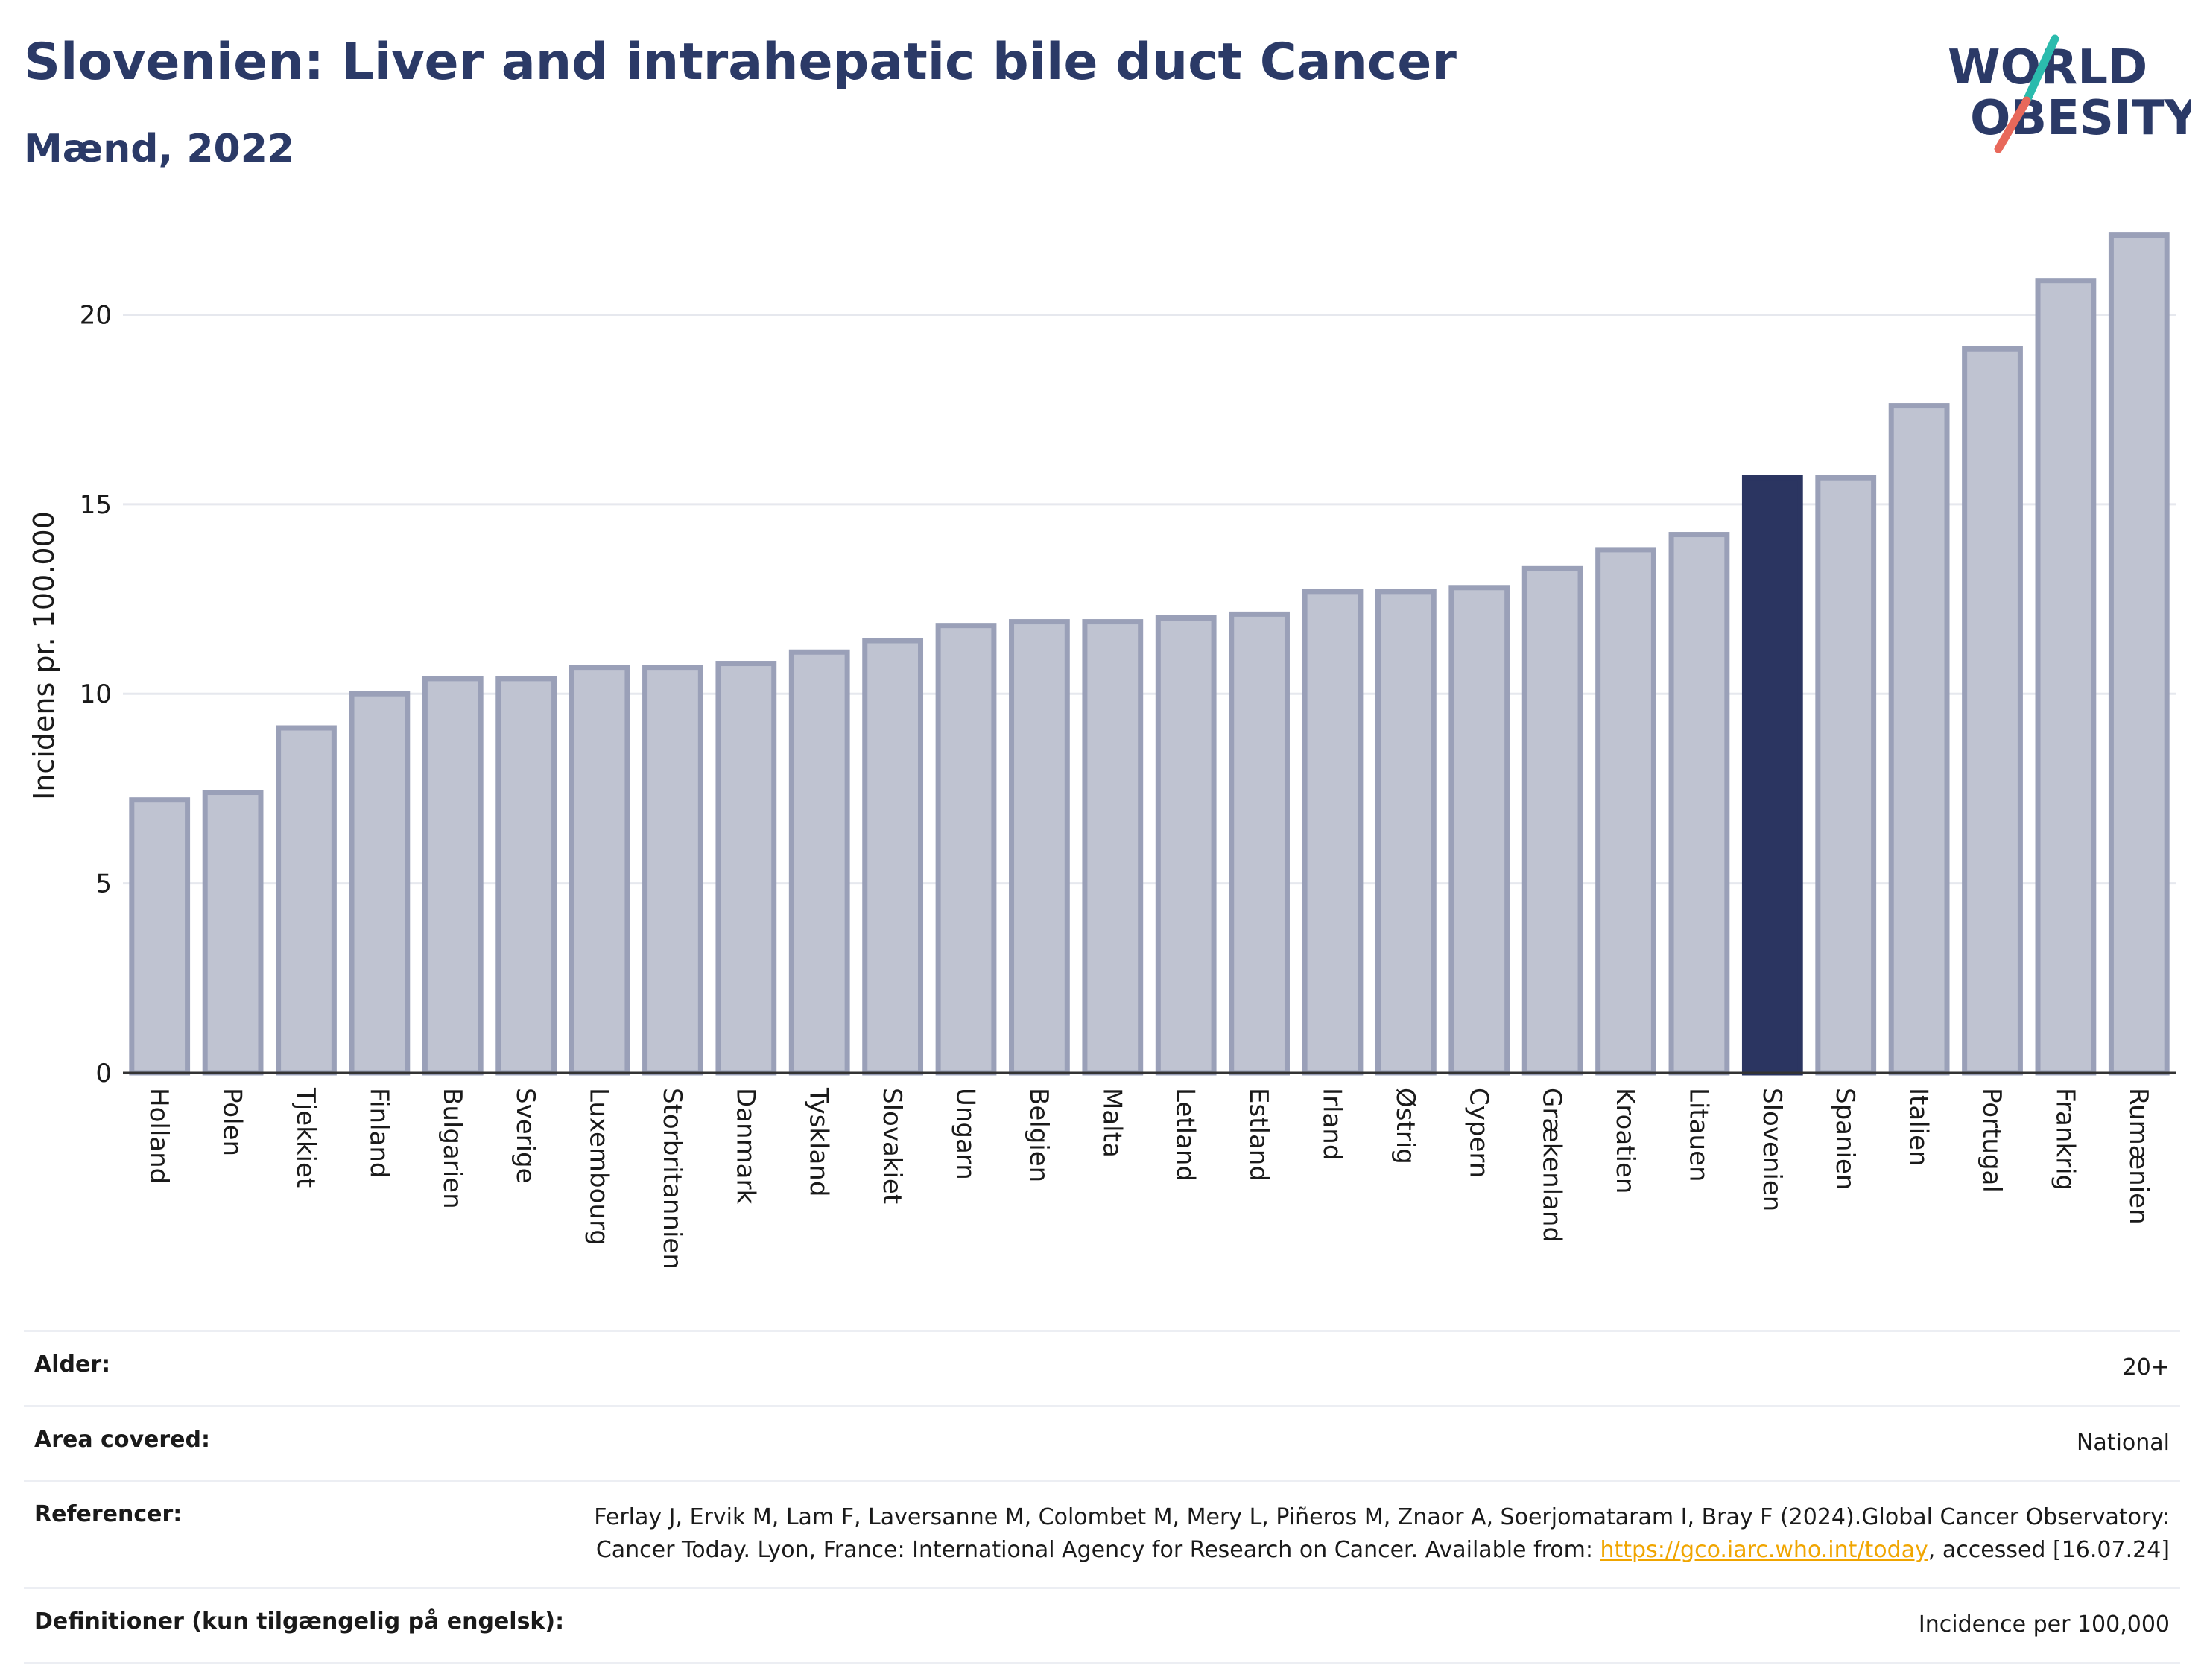 Image resolution: width=2204 pixels, height=1680 pixels. I want to click on bar-polen, so click(233, 933).